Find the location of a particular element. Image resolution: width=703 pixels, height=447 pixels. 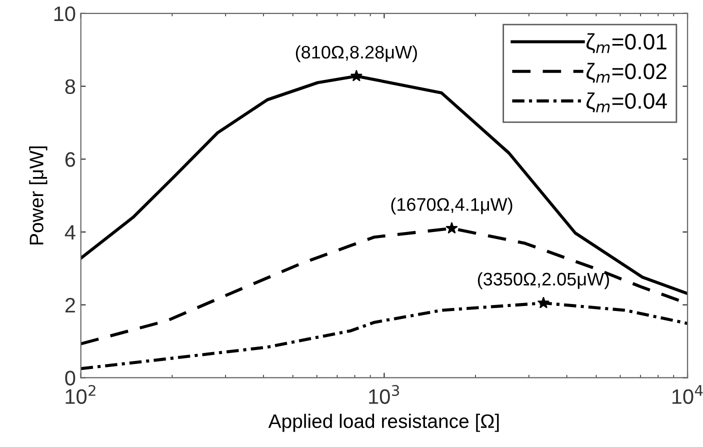

y-tick-label: 4 is located at coordinates (70, 232).